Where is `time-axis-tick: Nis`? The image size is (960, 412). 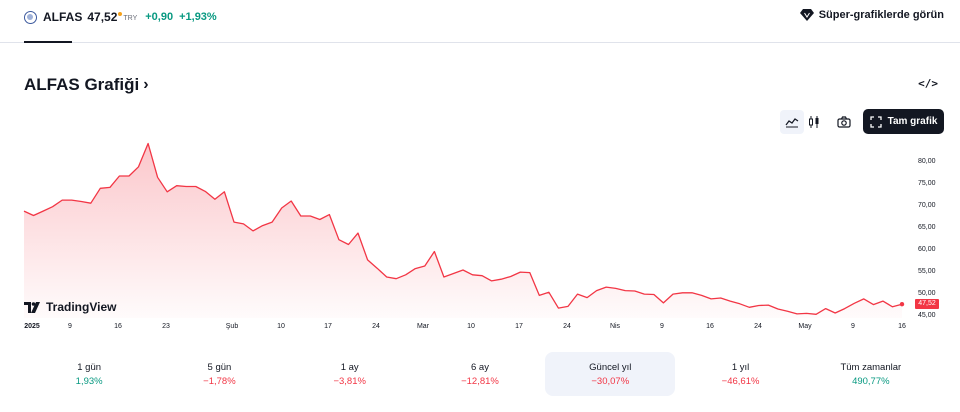
time-axis-tick: Nis is located at coordinates (615, 326).